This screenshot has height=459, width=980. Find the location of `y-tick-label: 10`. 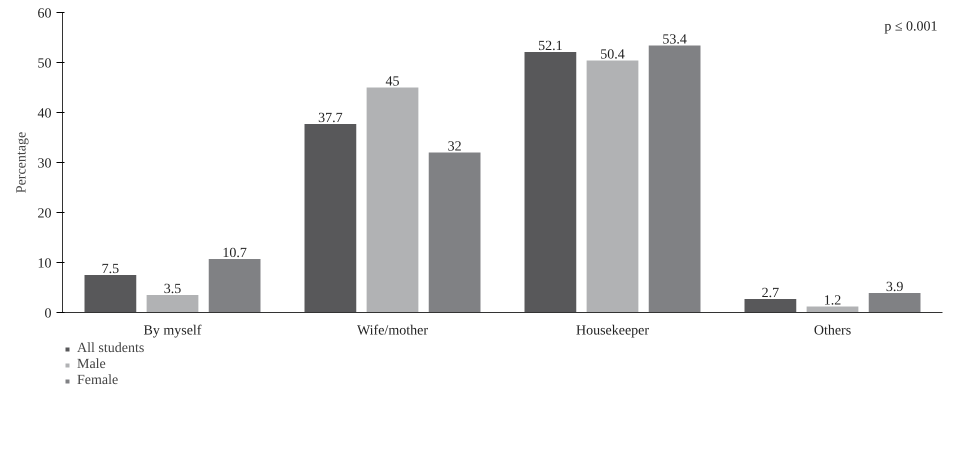

y-tick-label: 10 is located at coordinates (45, 264).